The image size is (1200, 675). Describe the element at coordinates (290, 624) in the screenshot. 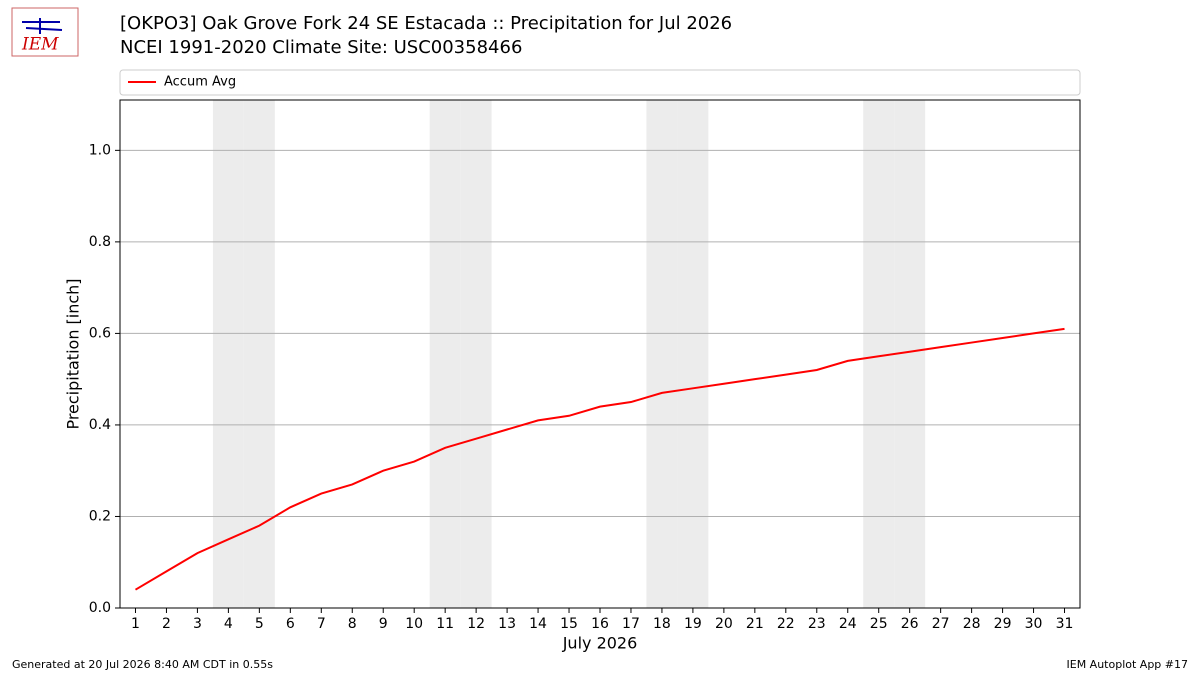

I see `x-tick-label: 6` at that location.